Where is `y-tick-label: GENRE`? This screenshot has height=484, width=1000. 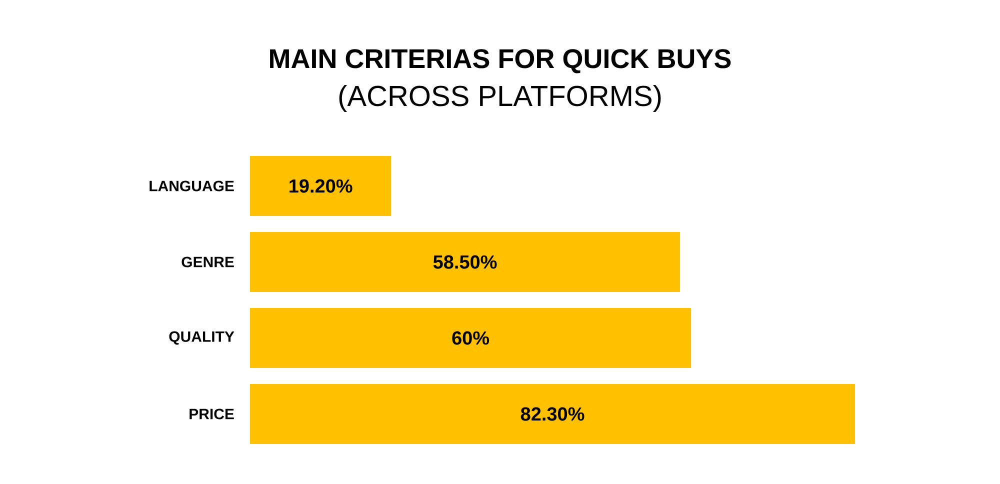 y-tick-label: GENRE is located at coordinates (208, 262).